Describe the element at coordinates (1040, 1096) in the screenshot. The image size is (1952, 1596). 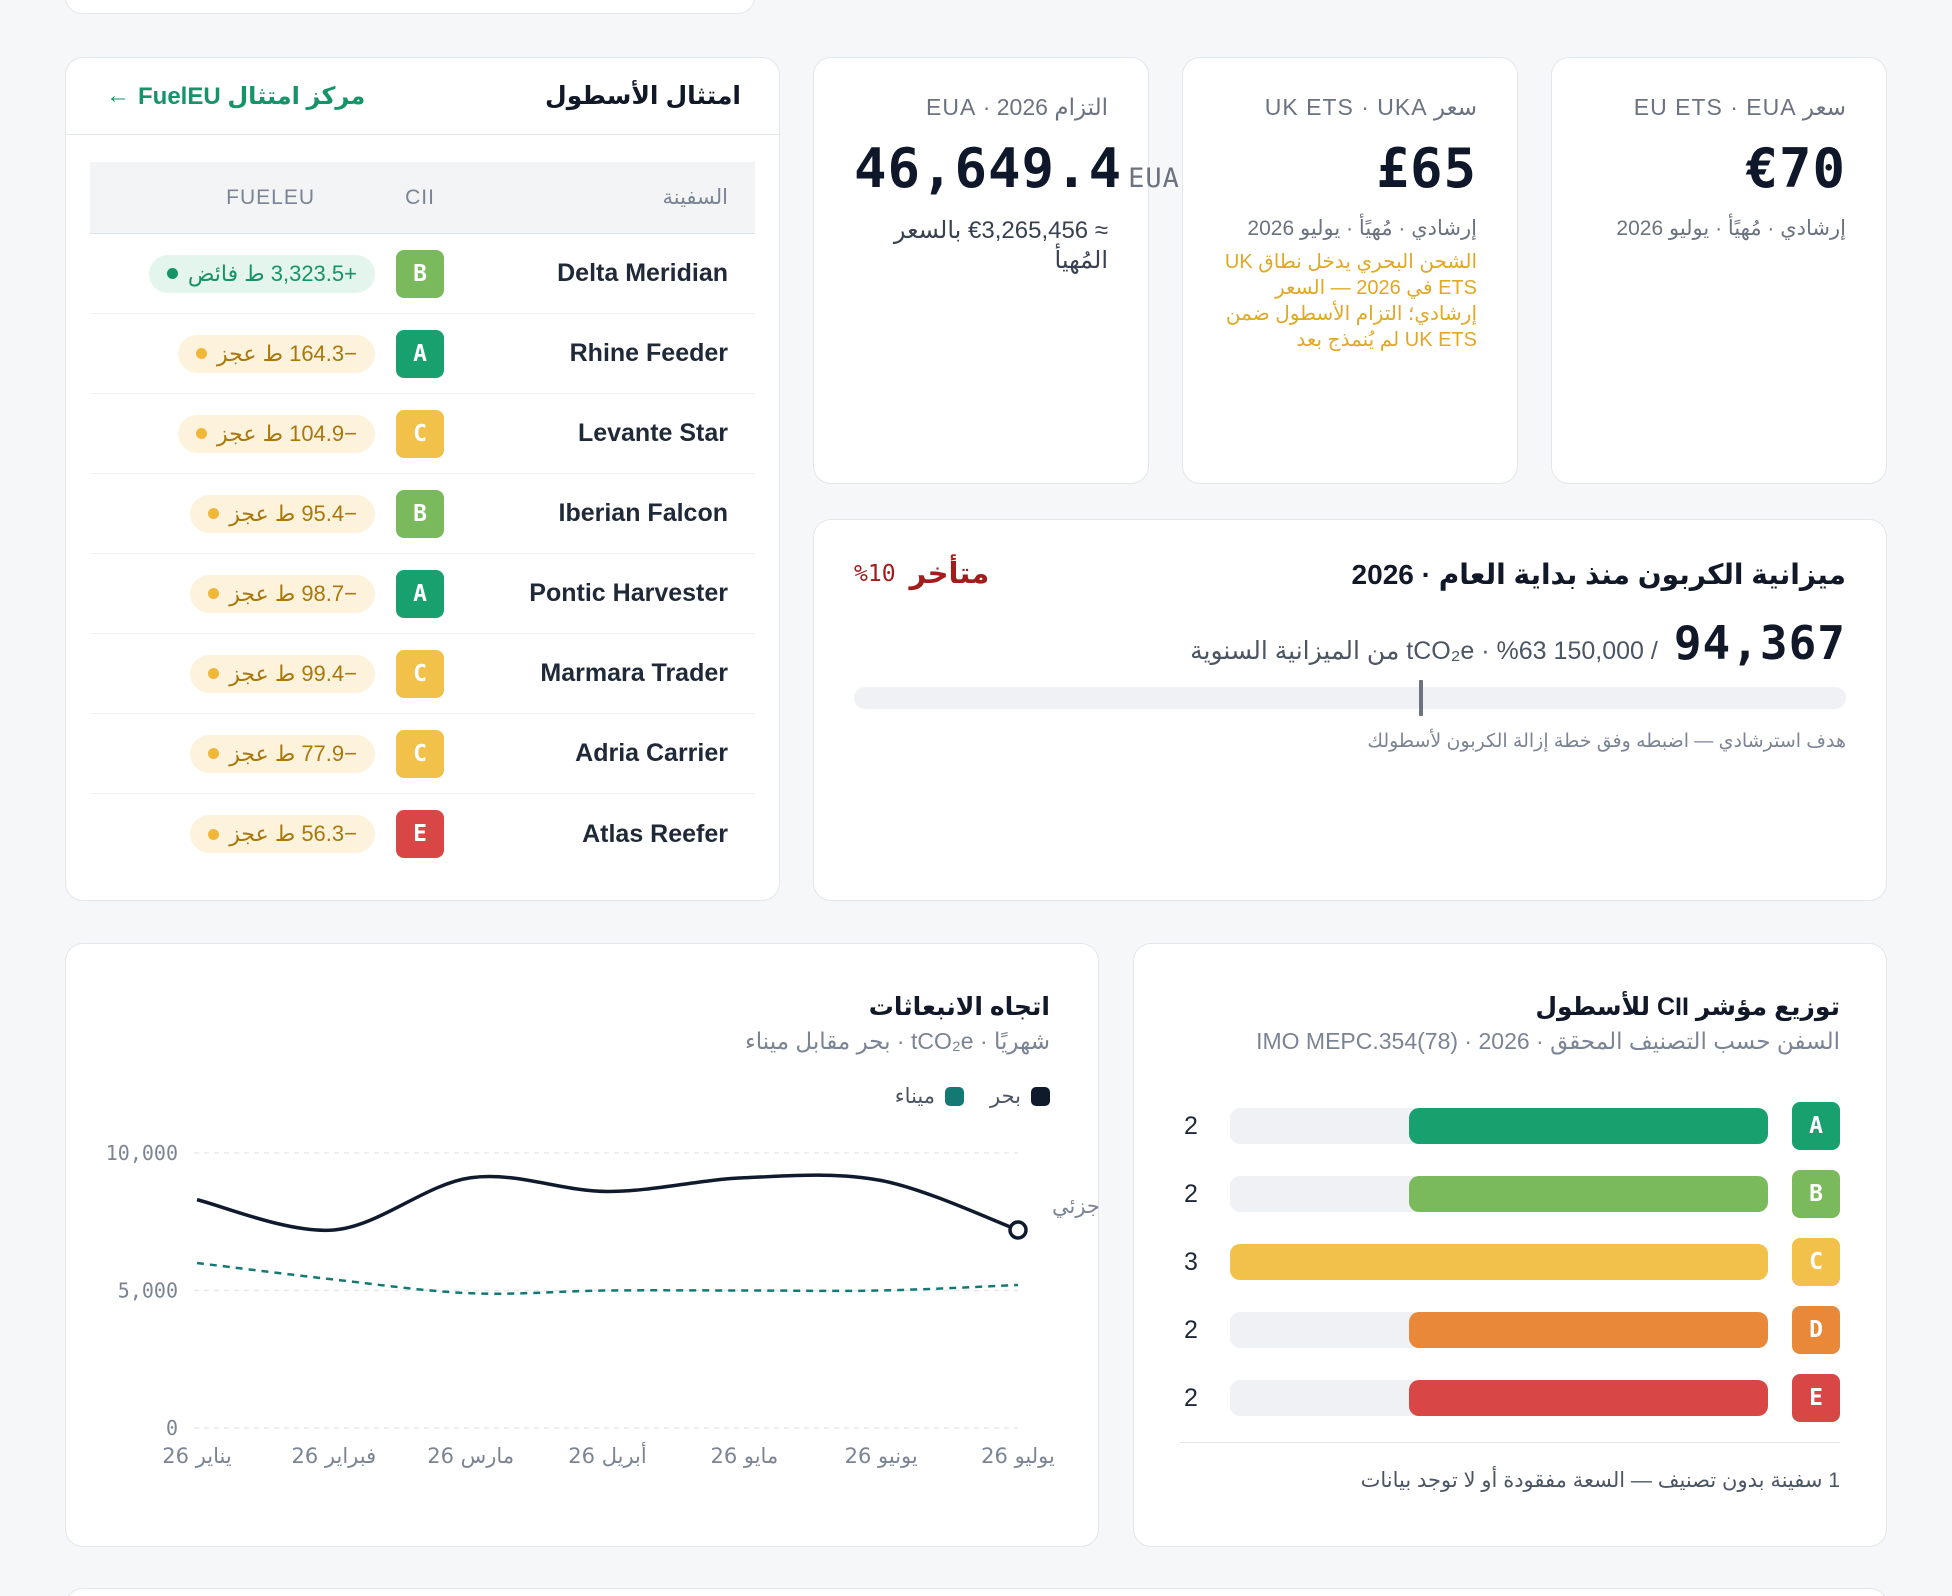
I see `legend-swatch-sea` at that location.